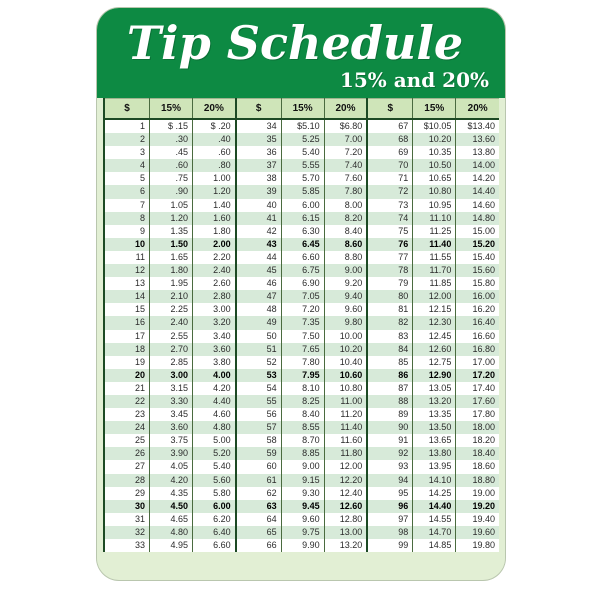  I want to click on tip20-cell: 1.00, so click(214, 179).